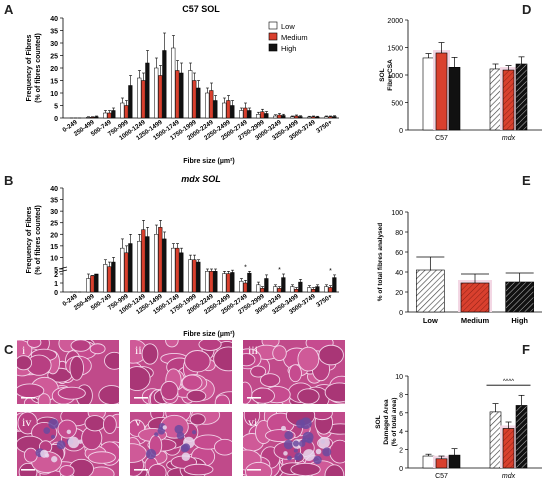  What do you see at coordinates (273, 47) in the screenshot?
I see `legend-swatch-high` at bounding box center [273, 47].